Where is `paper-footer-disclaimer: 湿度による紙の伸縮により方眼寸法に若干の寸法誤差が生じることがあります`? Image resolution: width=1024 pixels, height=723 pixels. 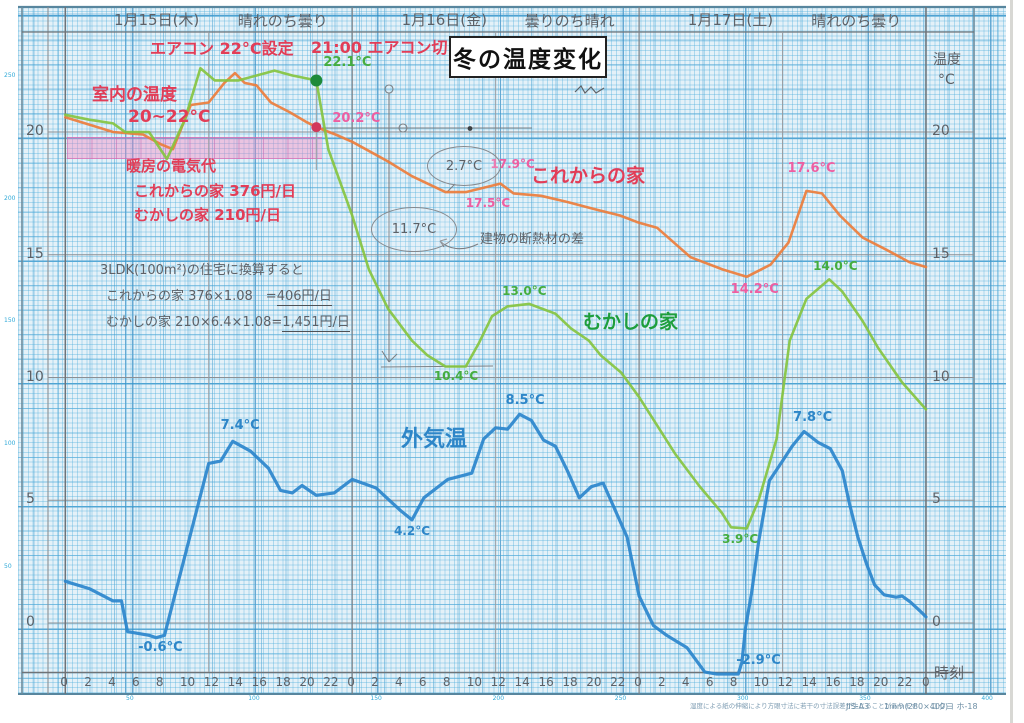 paper-footer-disclaimer: 湿度による紙の伸縮により方眼寸法に若干の寸法誤差が生じることがあります is located at coordinates (804, 706).